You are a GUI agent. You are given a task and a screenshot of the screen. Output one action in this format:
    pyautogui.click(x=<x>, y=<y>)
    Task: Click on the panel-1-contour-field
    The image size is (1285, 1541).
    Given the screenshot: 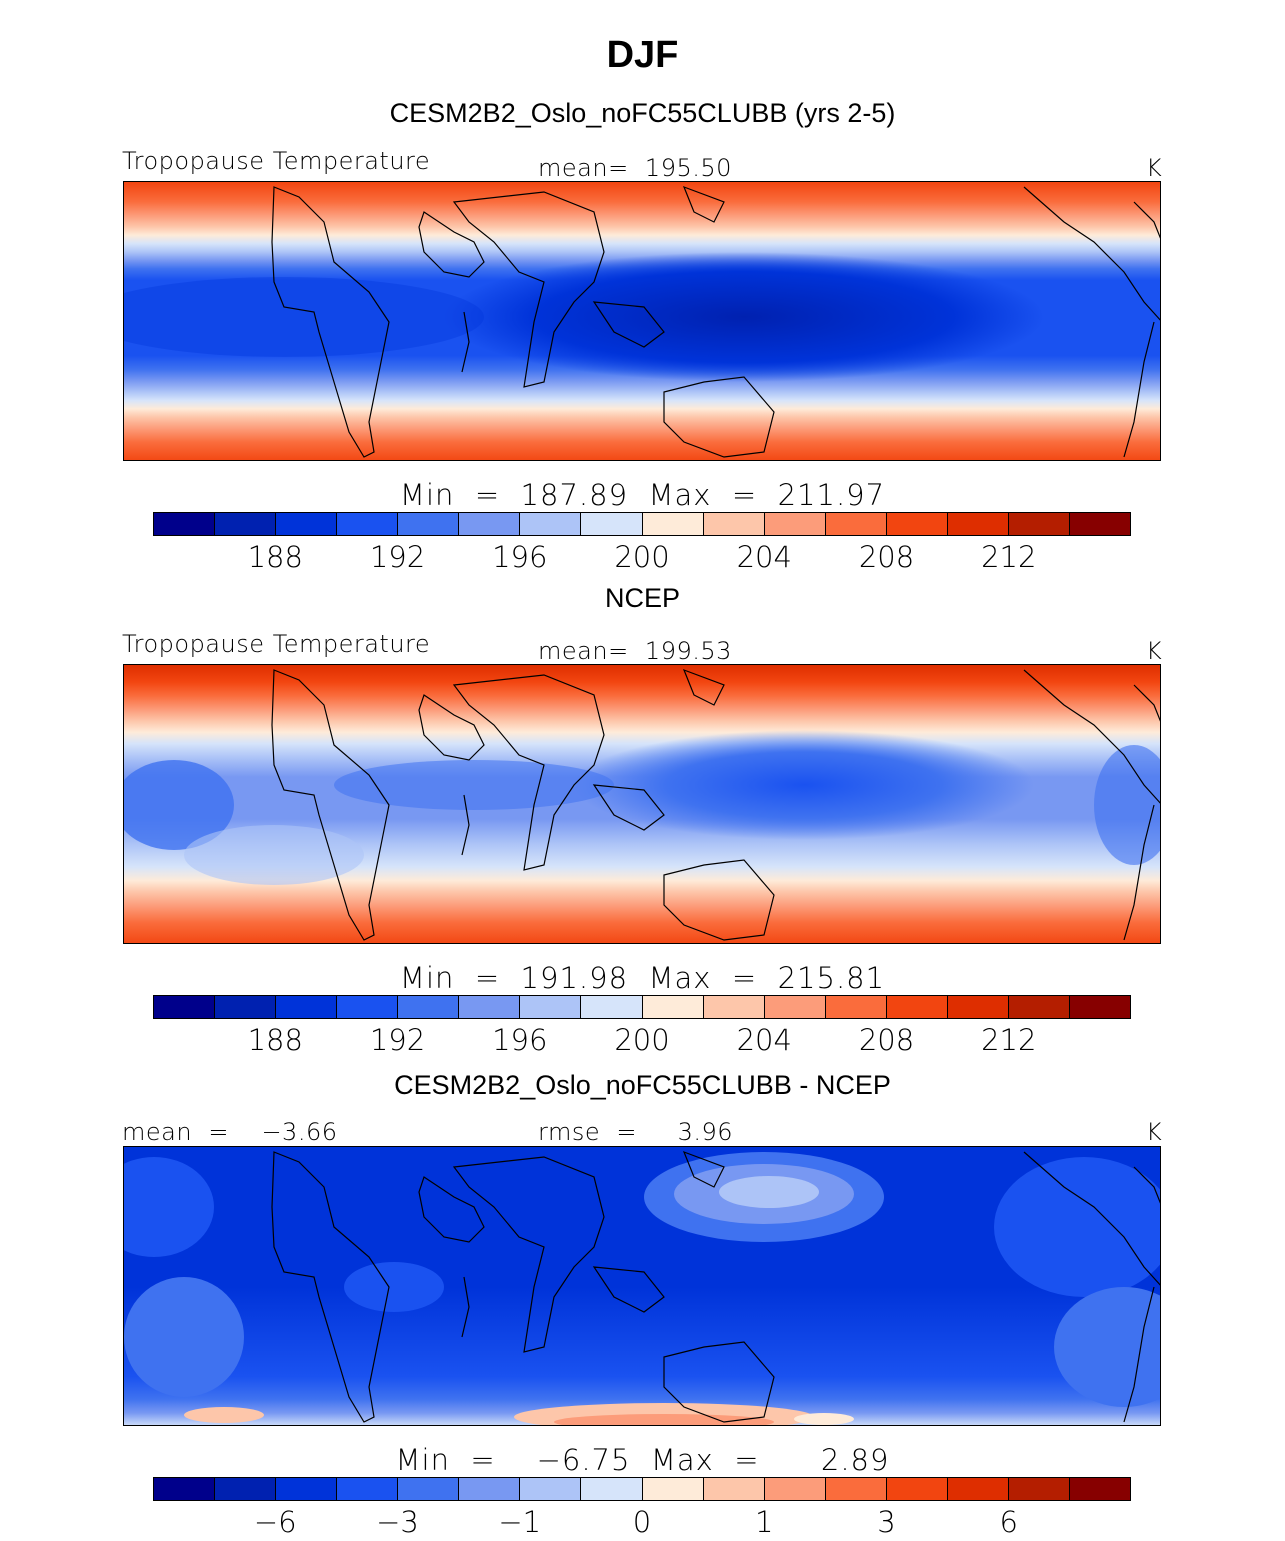 What is the action you would take?
    pyautogui.click(x=642, y=321)
    